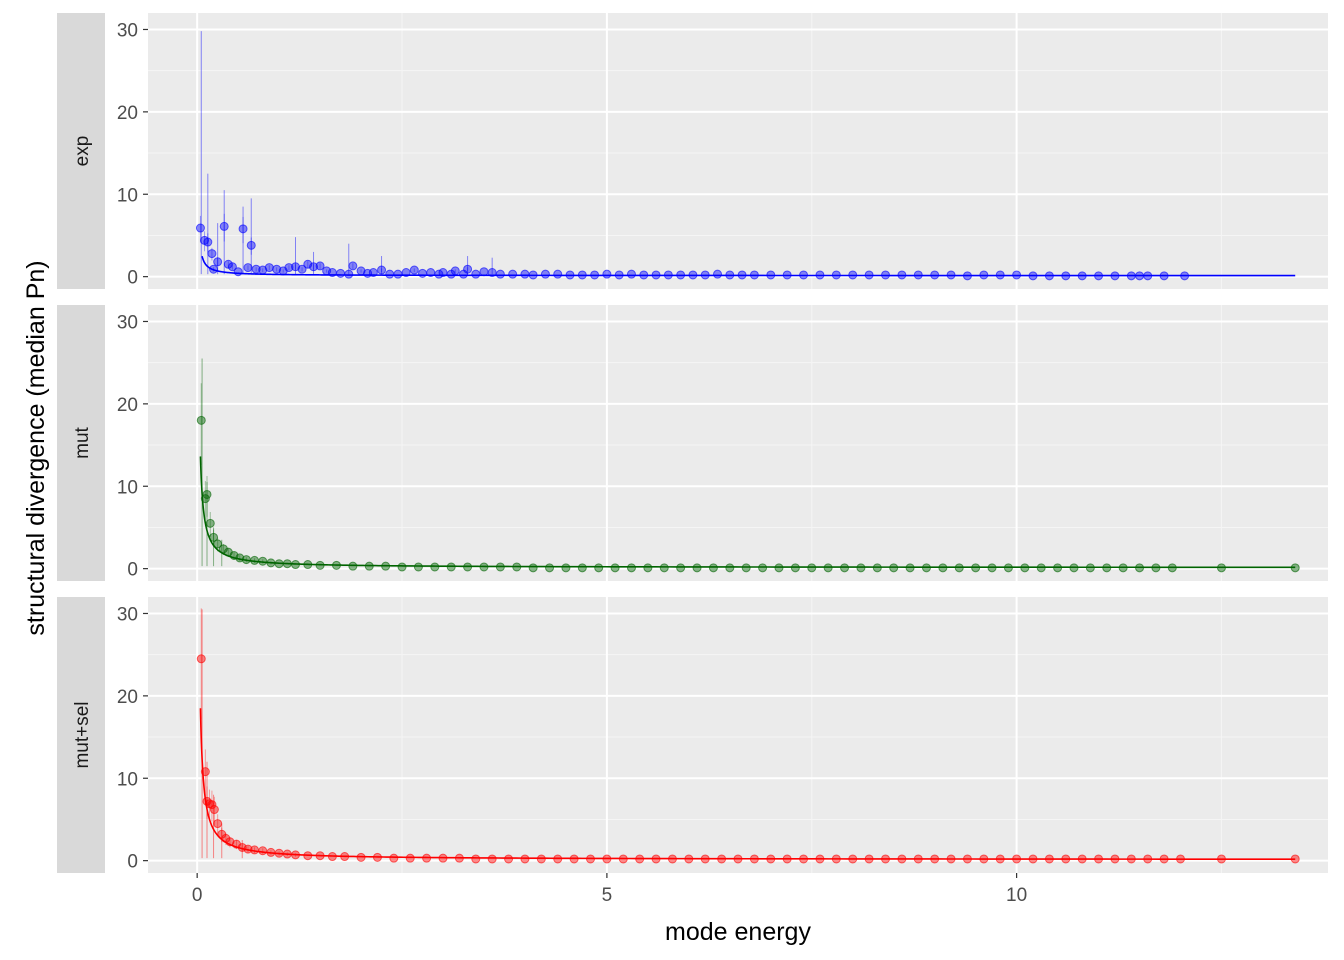  Describe the element at coordinates (36, 447) in the screenshot. I see `y-axis-title: structural divergence (median Pn)` at that location.